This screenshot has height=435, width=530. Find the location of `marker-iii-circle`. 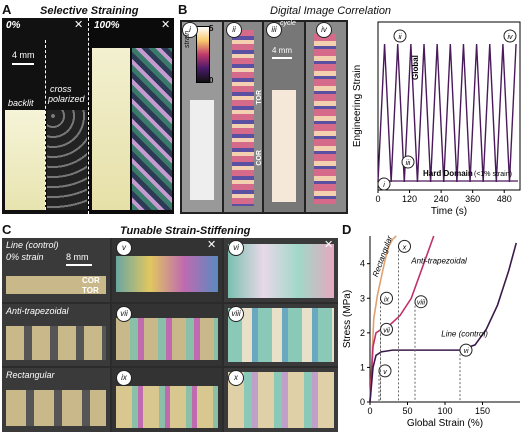

marker-iii-circle is located at coordinates (408, 162).